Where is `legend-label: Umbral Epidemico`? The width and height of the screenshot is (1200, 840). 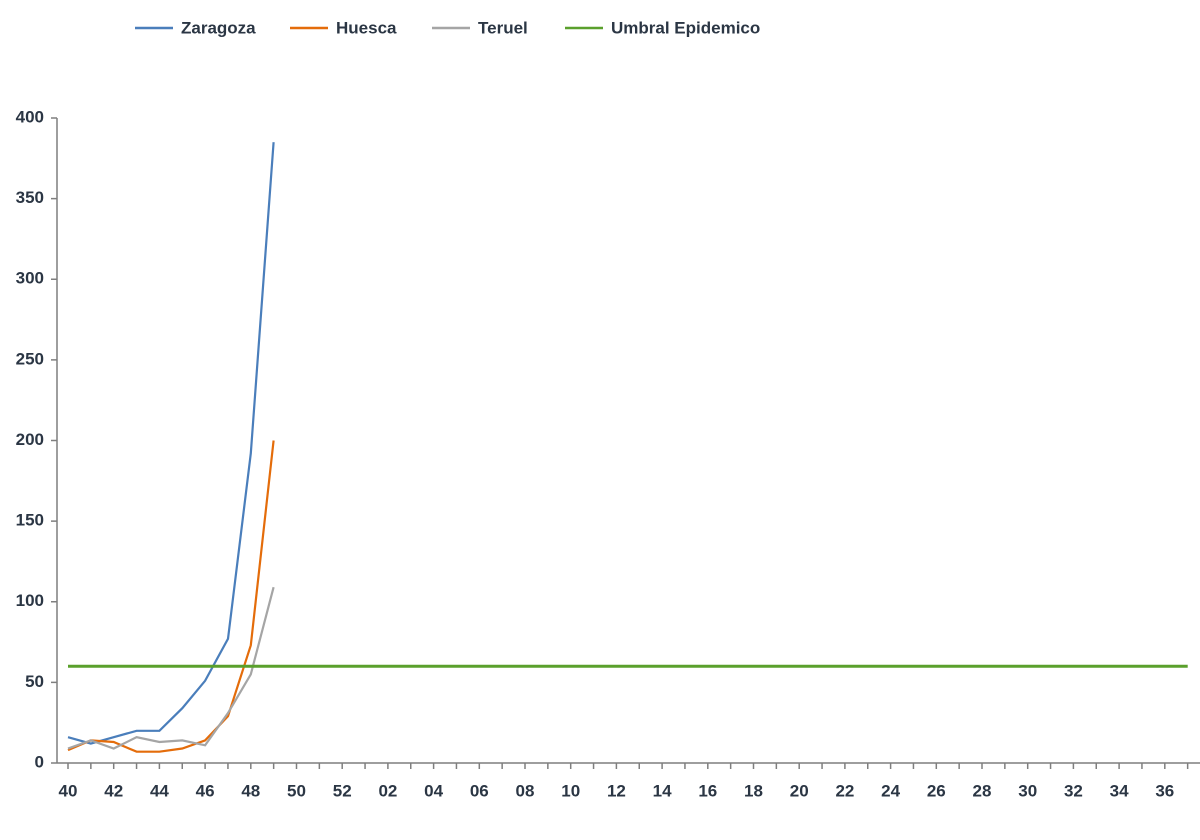
legend-label: Umbral Epidemico is located at coordinates (685, 27).